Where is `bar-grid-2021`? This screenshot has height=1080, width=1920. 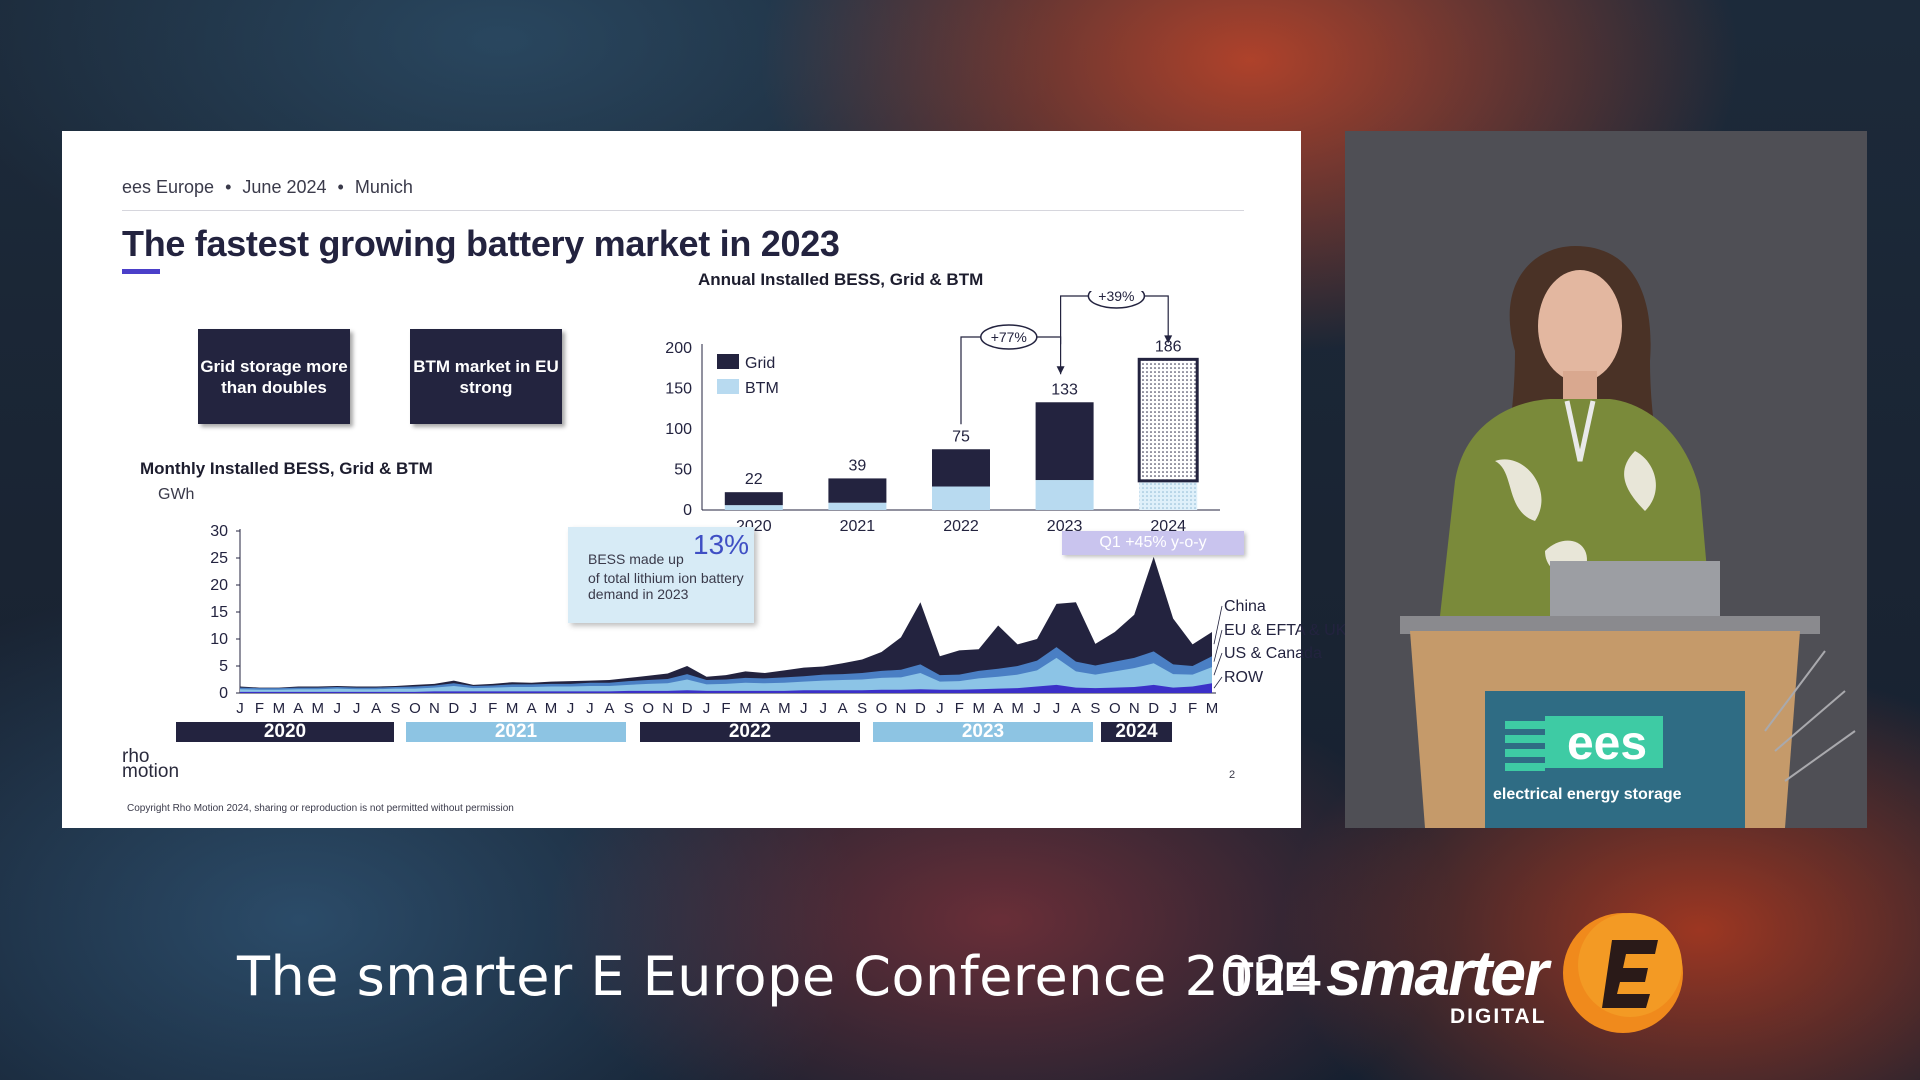
bar-grid-2021 is located at coordinates (857, 490).